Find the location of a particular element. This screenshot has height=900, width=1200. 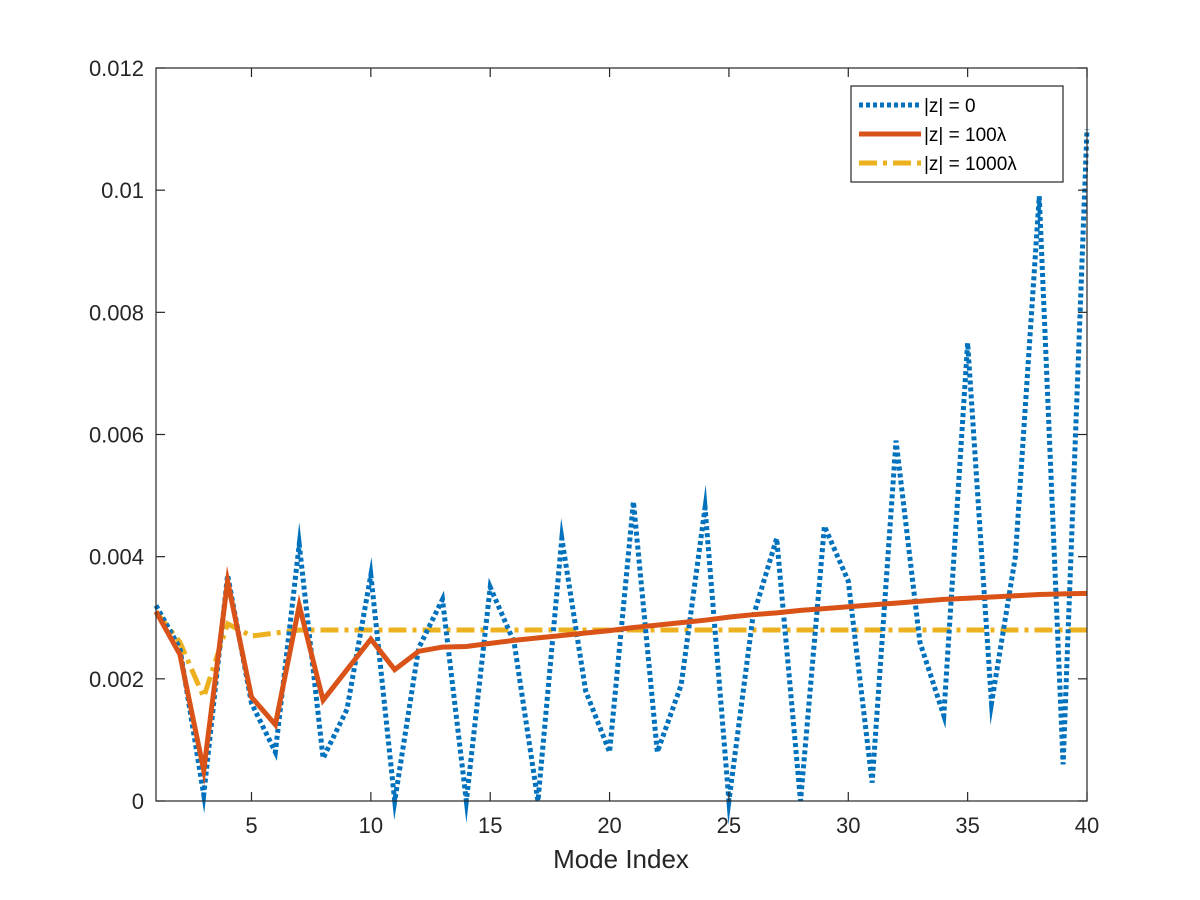

x-tick-label: 20 is located at coordinates (609, 825).